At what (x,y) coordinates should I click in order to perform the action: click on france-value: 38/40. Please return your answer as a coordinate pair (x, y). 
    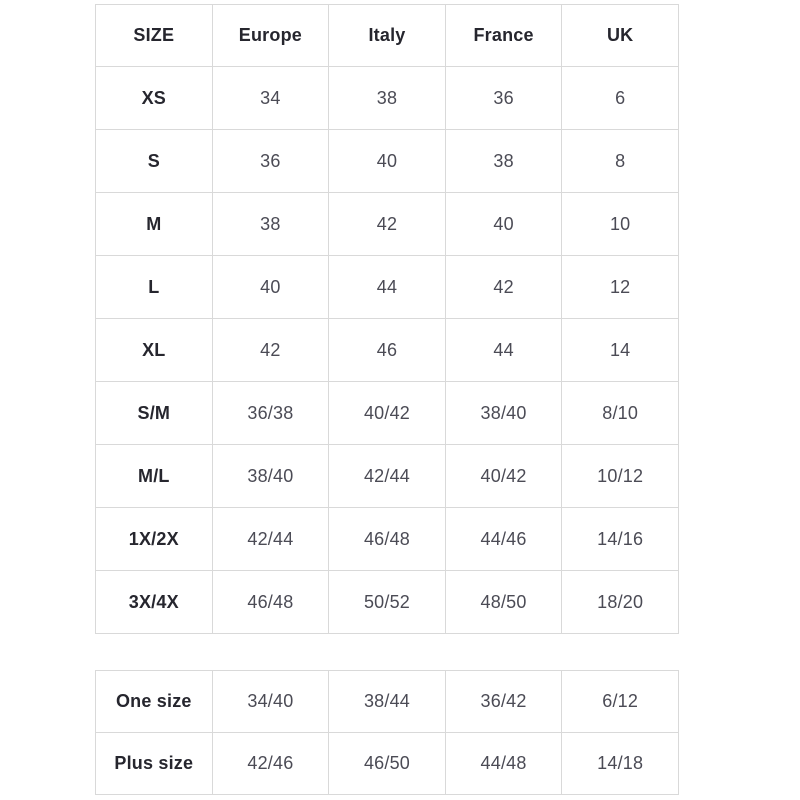
    Looking at the image, I should click on (503, 413).